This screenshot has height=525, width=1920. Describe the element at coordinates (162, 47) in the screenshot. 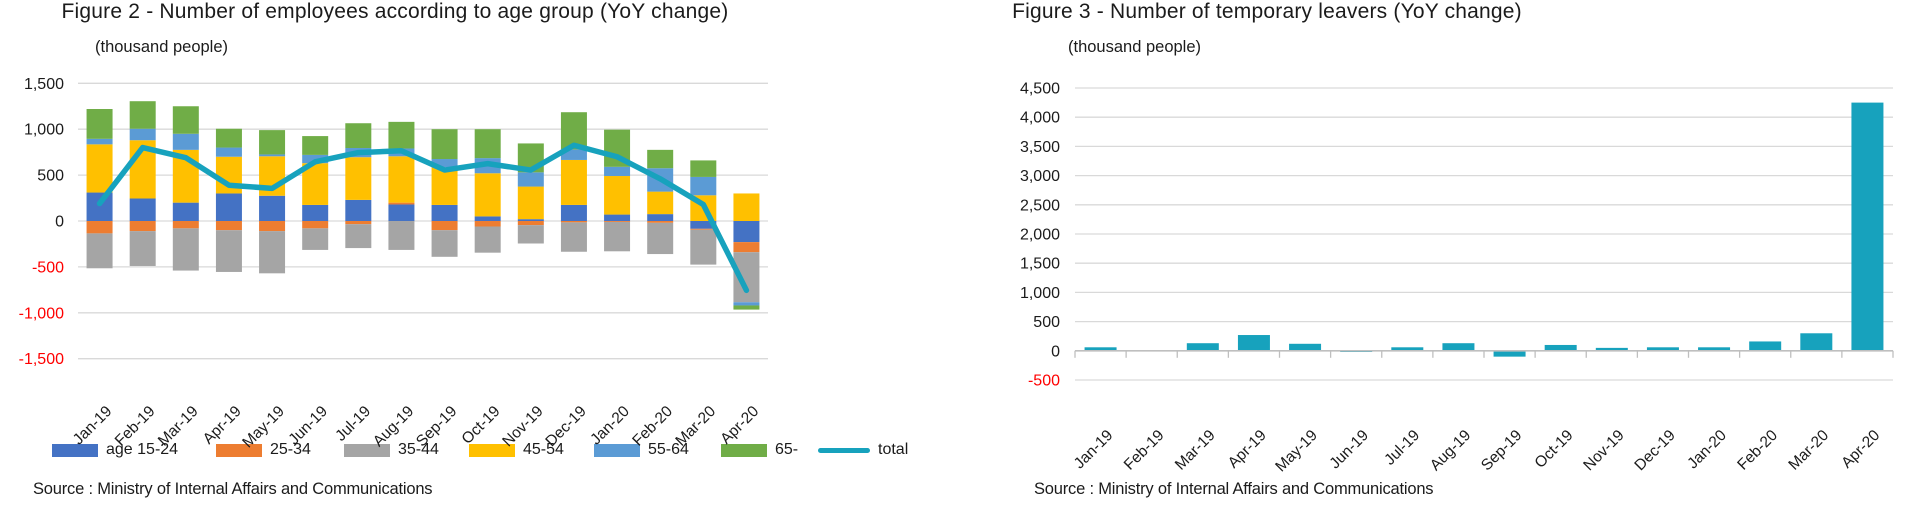

I see `figure2-units-label: (thousand people)` at that location.